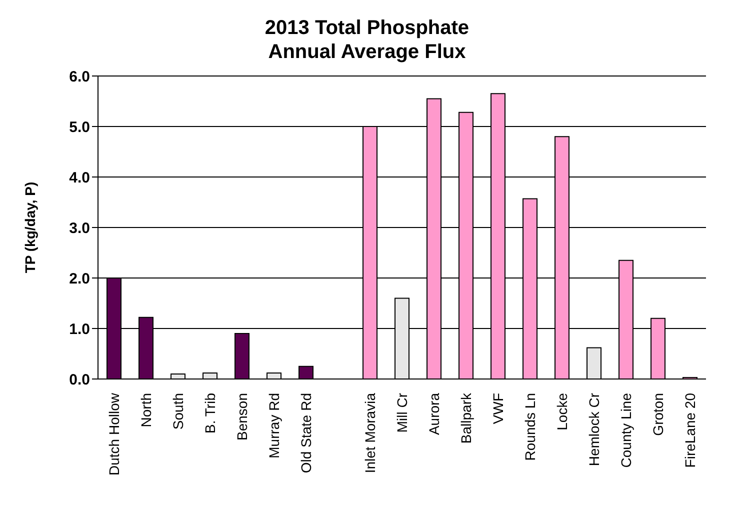 Image resolution: width=734 pixels, height=508 pixels. Describe the element at coordinates (210, 413) in the screenshot. I see `x-tick-label: B. Trib` at that location.